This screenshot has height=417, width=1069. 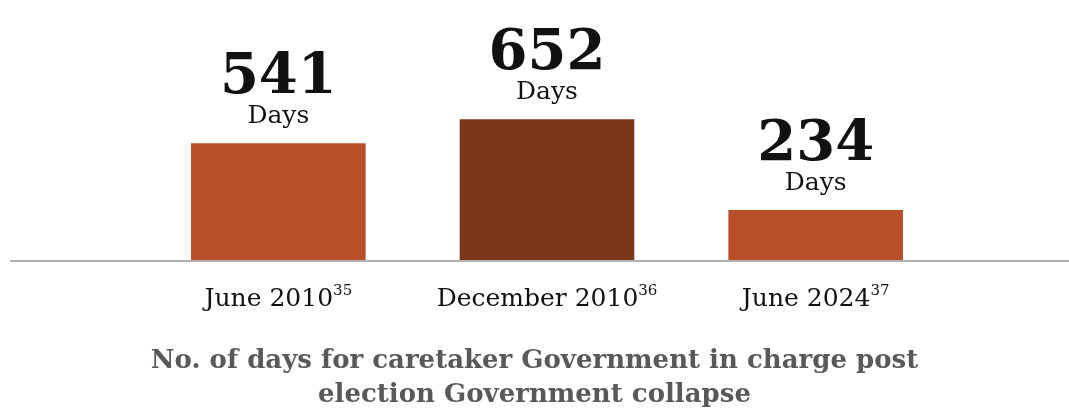 I want to click on data-label: 234 Days, so click(x=816, y=152).